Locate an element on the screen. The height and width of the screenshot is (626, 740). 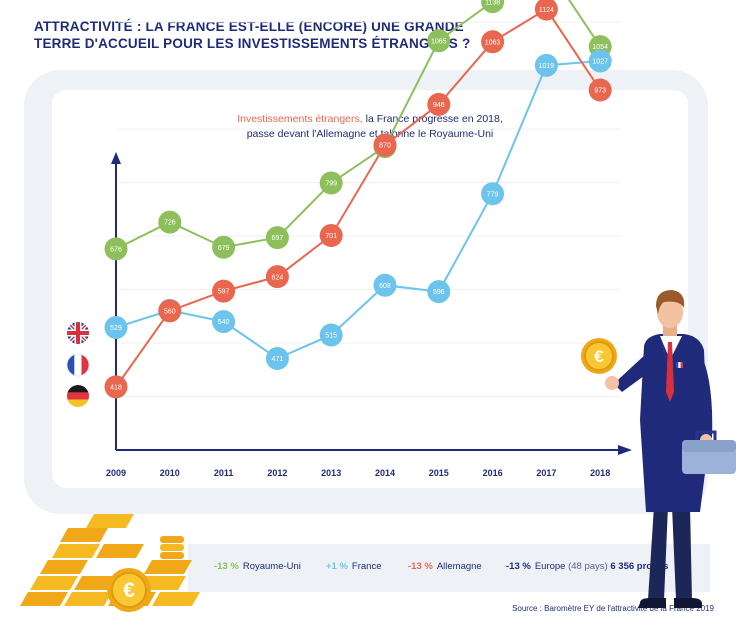
data-point: 529 is located at coordinates (116, 327).